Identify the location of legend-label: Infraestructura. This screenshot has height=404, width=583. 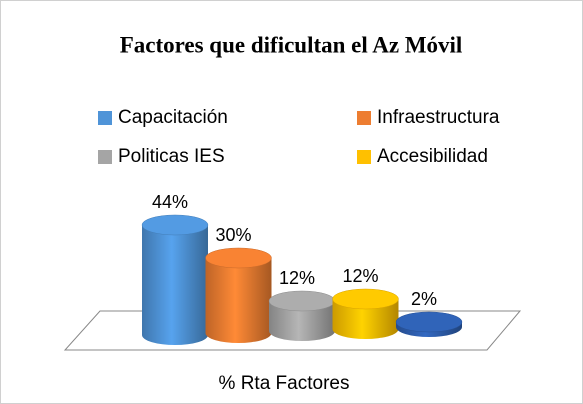
(438, 117).